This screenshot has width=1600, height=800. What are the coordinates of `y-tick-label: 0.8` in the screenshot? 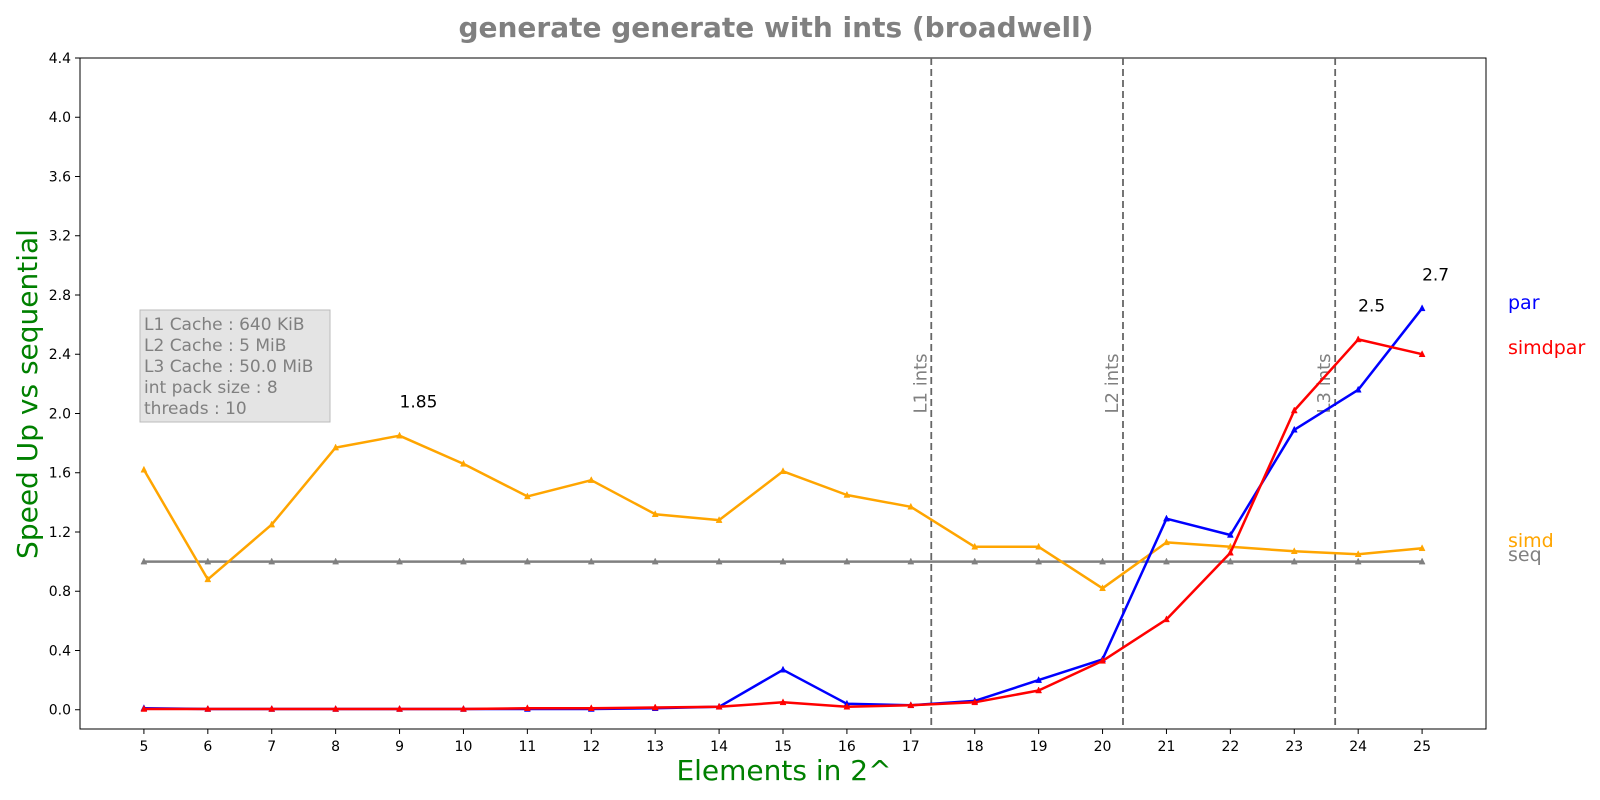 It's located at (60, 592).